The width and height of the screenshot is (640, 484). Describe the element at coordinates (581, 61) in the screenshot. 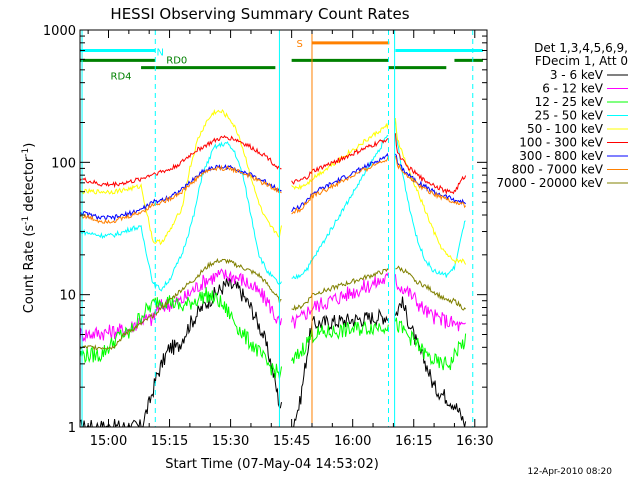

I see `legend-header-line-2: FDecim 1, Att 0` at that location.